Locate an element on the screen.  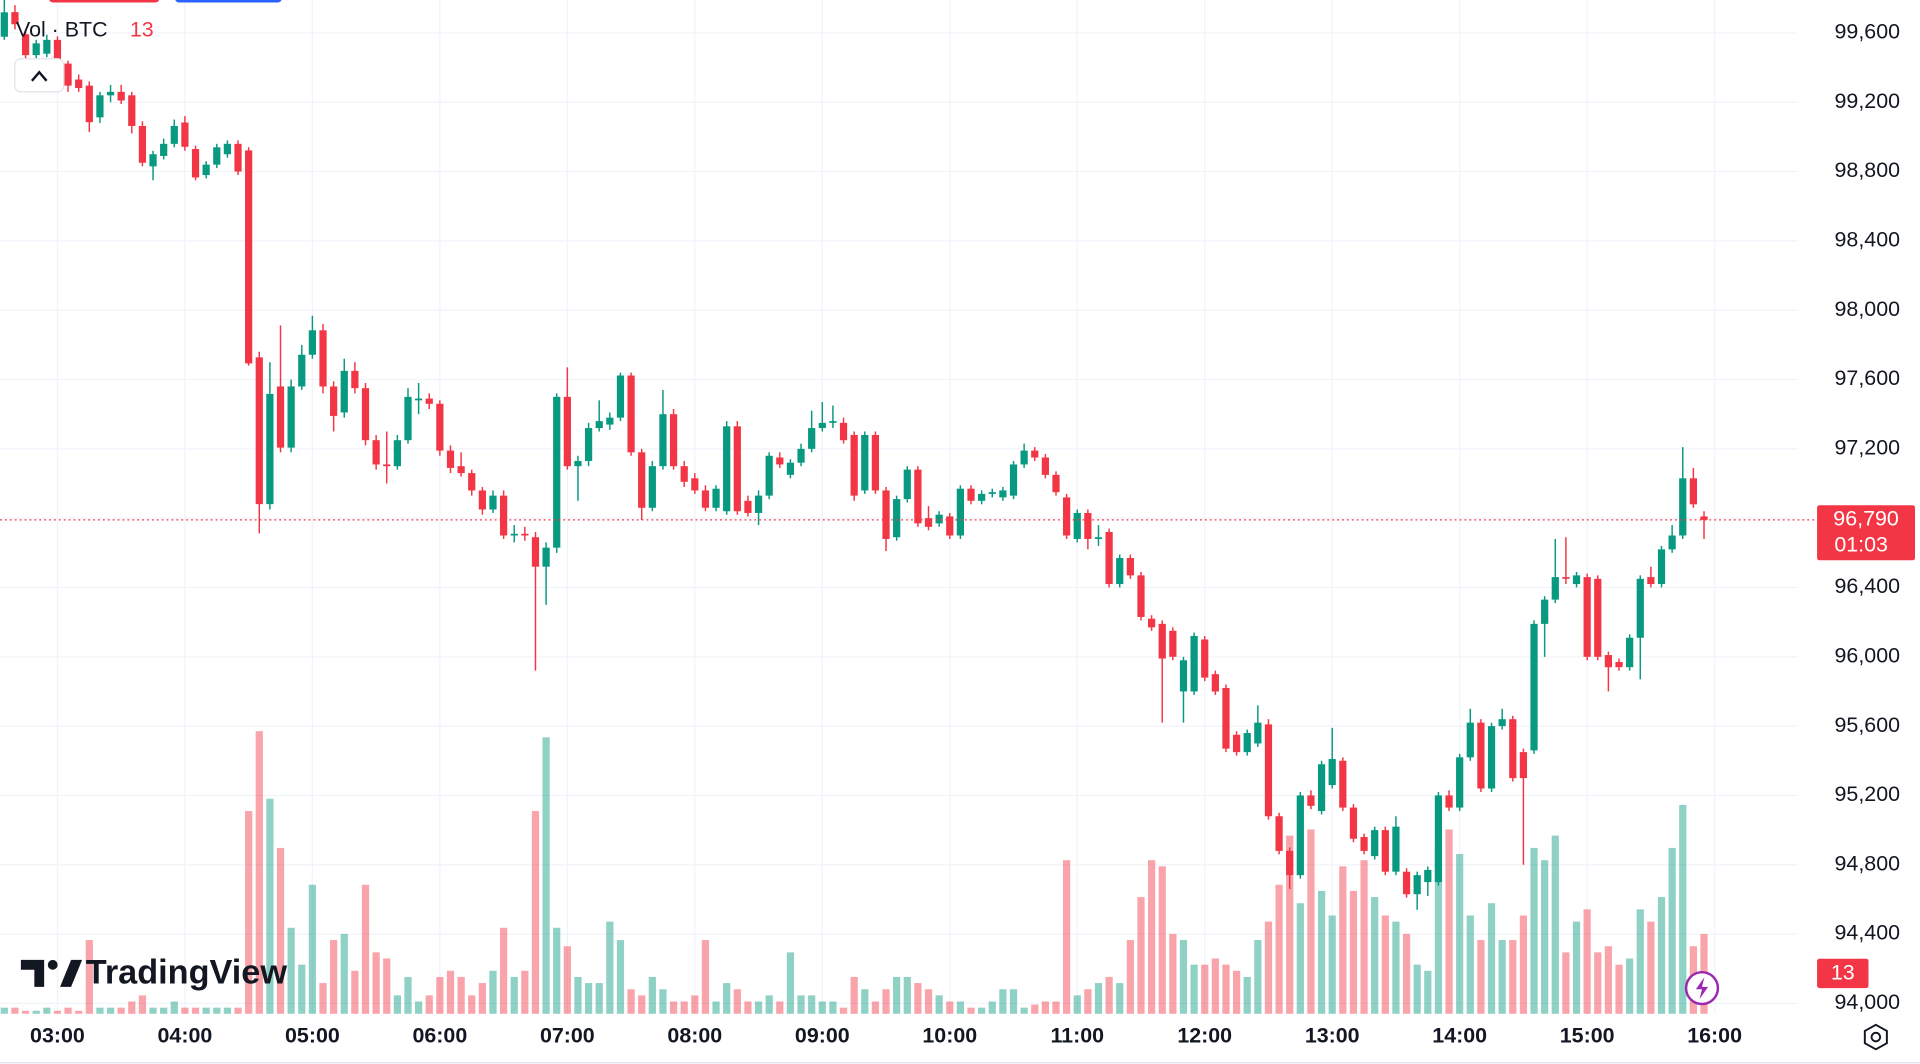
last-price-label: 96,790 is located at coordinates (1866, 519).